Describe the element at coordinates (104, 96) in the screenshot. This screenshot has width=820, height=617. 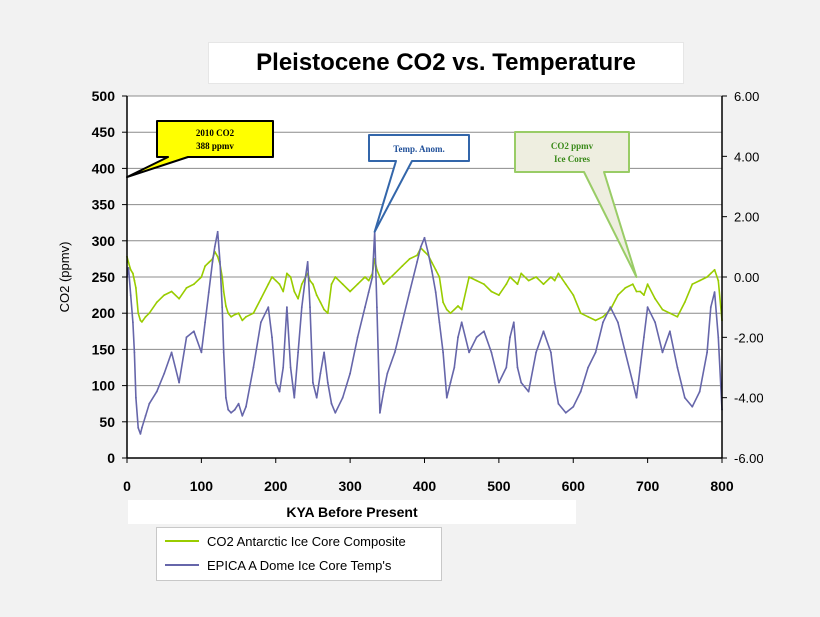
I see `y-tick-label: 500` at that location.